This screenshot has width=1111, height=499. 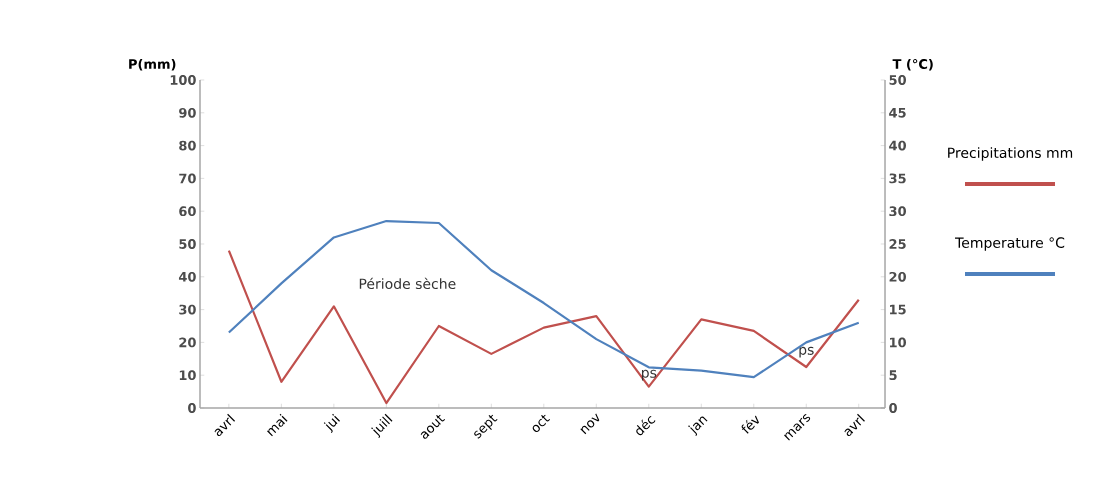 What do you see at coordinates (187, 211) in the screenshot?
I see `y-tick-label: 60` at bounding box center [187, 211].